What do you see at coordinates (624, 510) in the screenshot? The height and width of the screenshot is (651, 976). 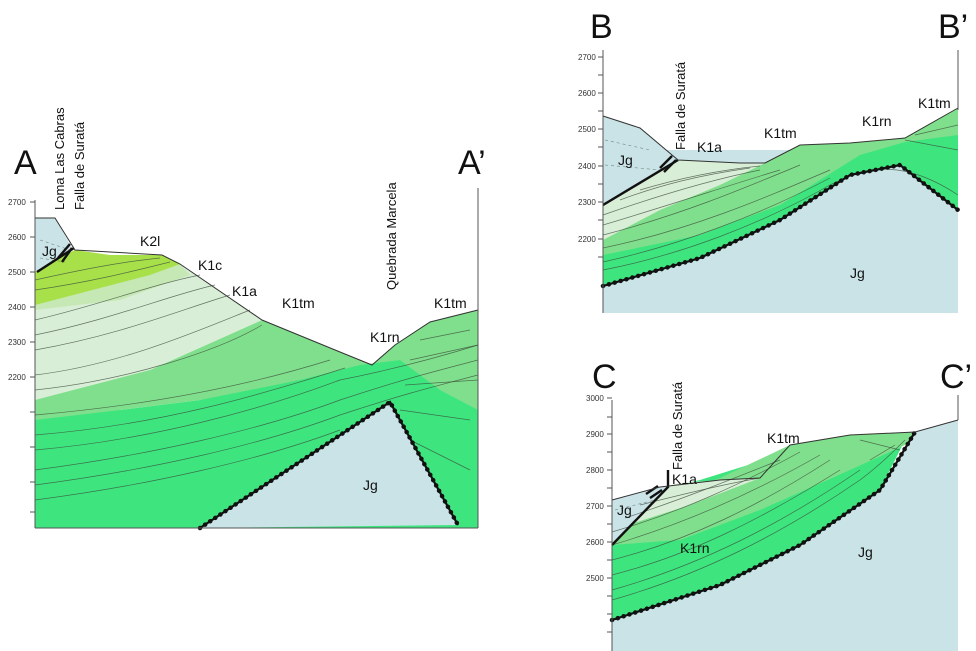 I see `unit-c-jg-top: Jg` at bounding box center [624, 510].